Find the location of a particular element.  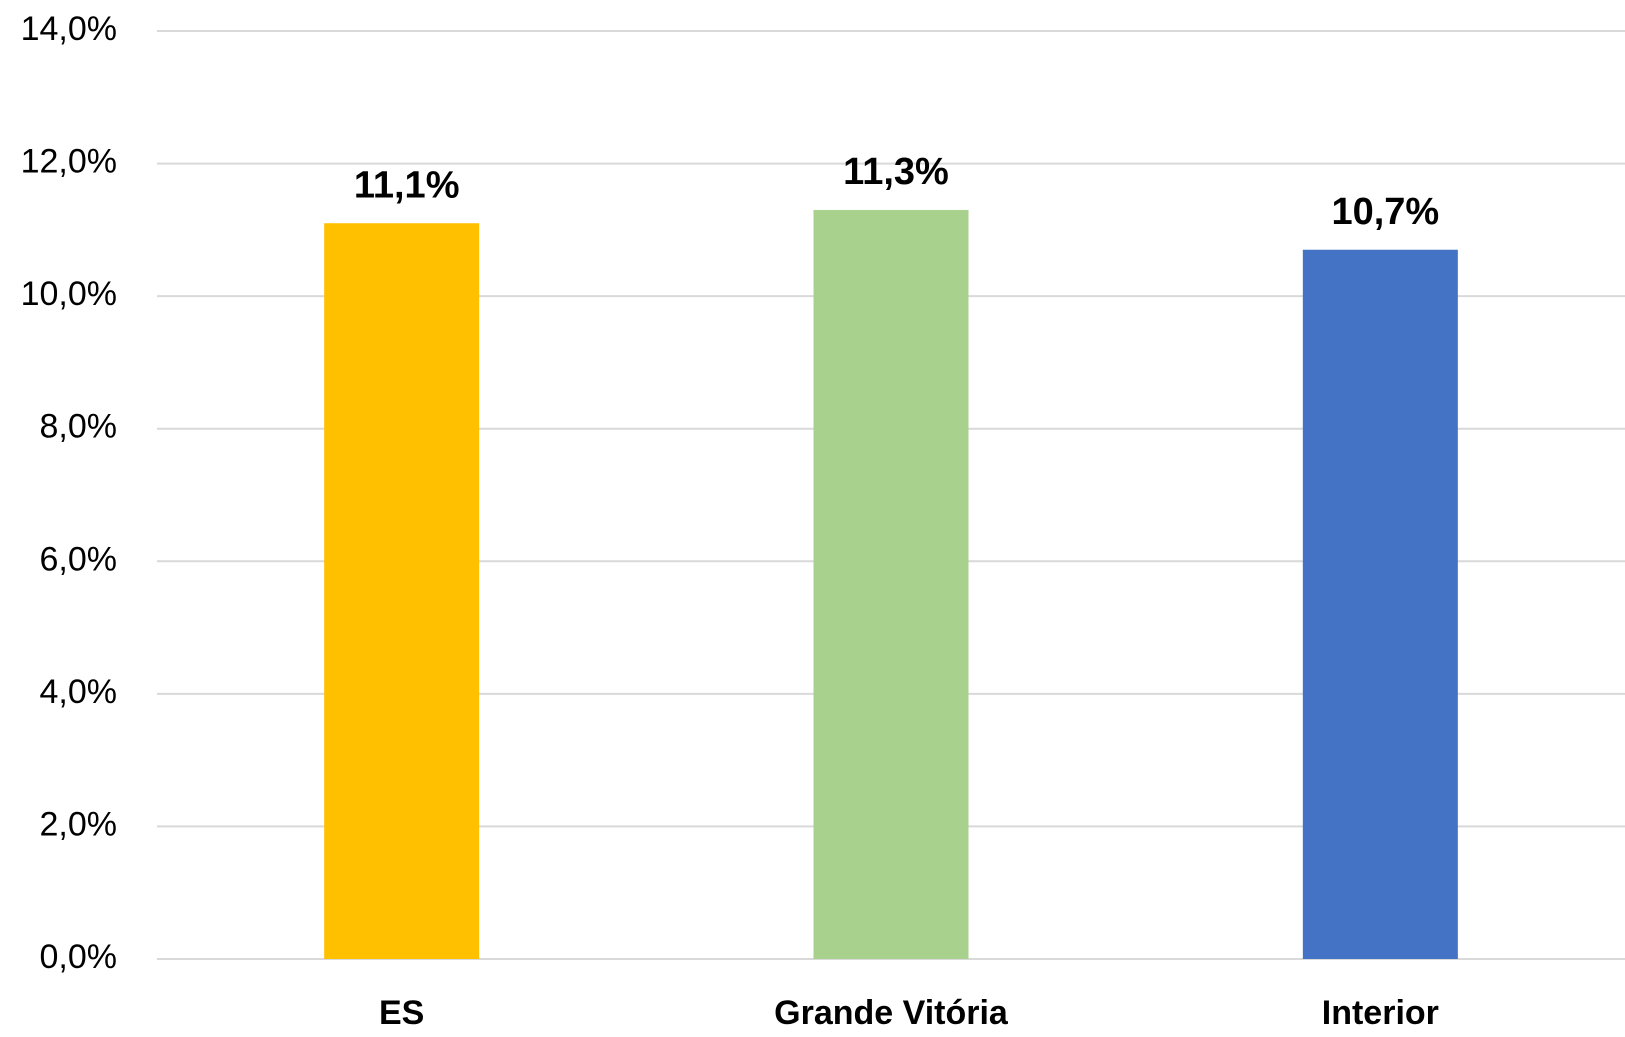

x-tick-label: ES is located at coordinates (401, 1013).